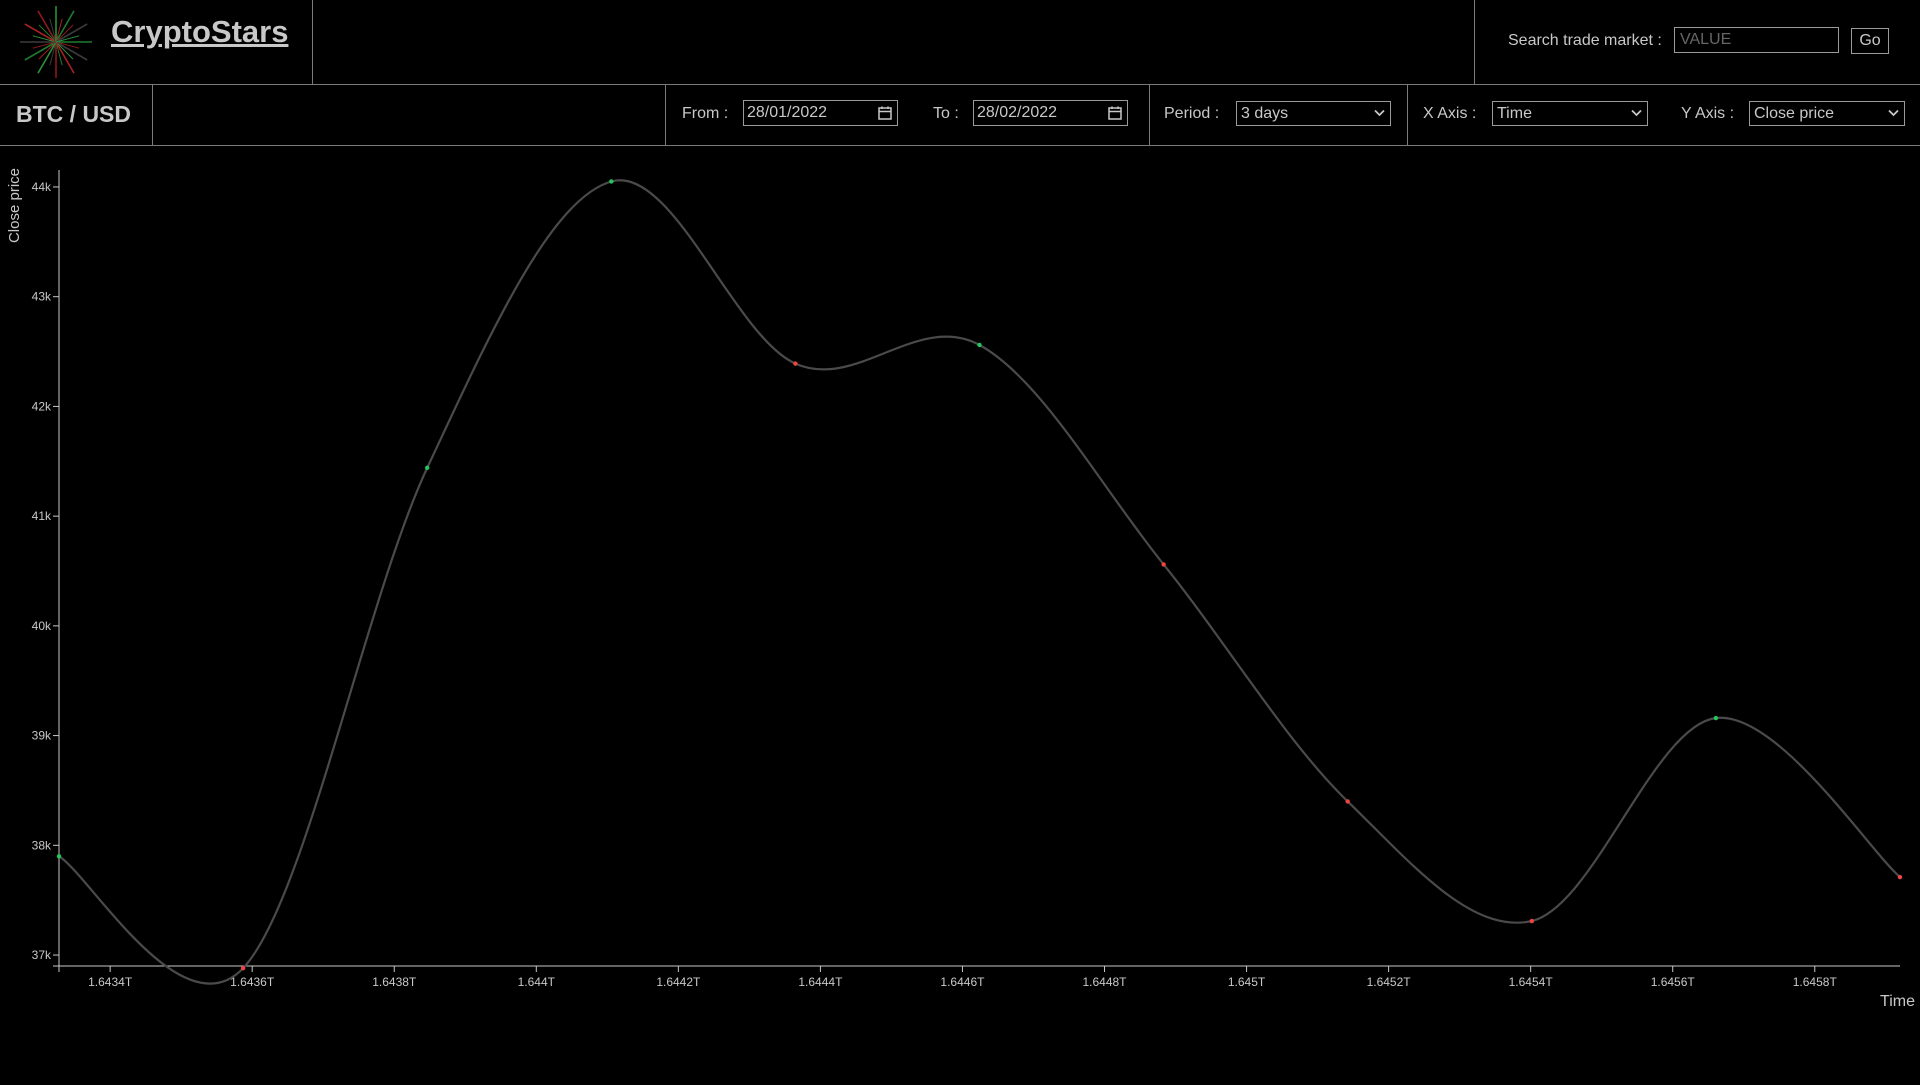 The image size is (1920, 1085). Describe the element at coordinates (252, 982) in the screenshot. I see `x-tick-label: 1.6436T` at that location.